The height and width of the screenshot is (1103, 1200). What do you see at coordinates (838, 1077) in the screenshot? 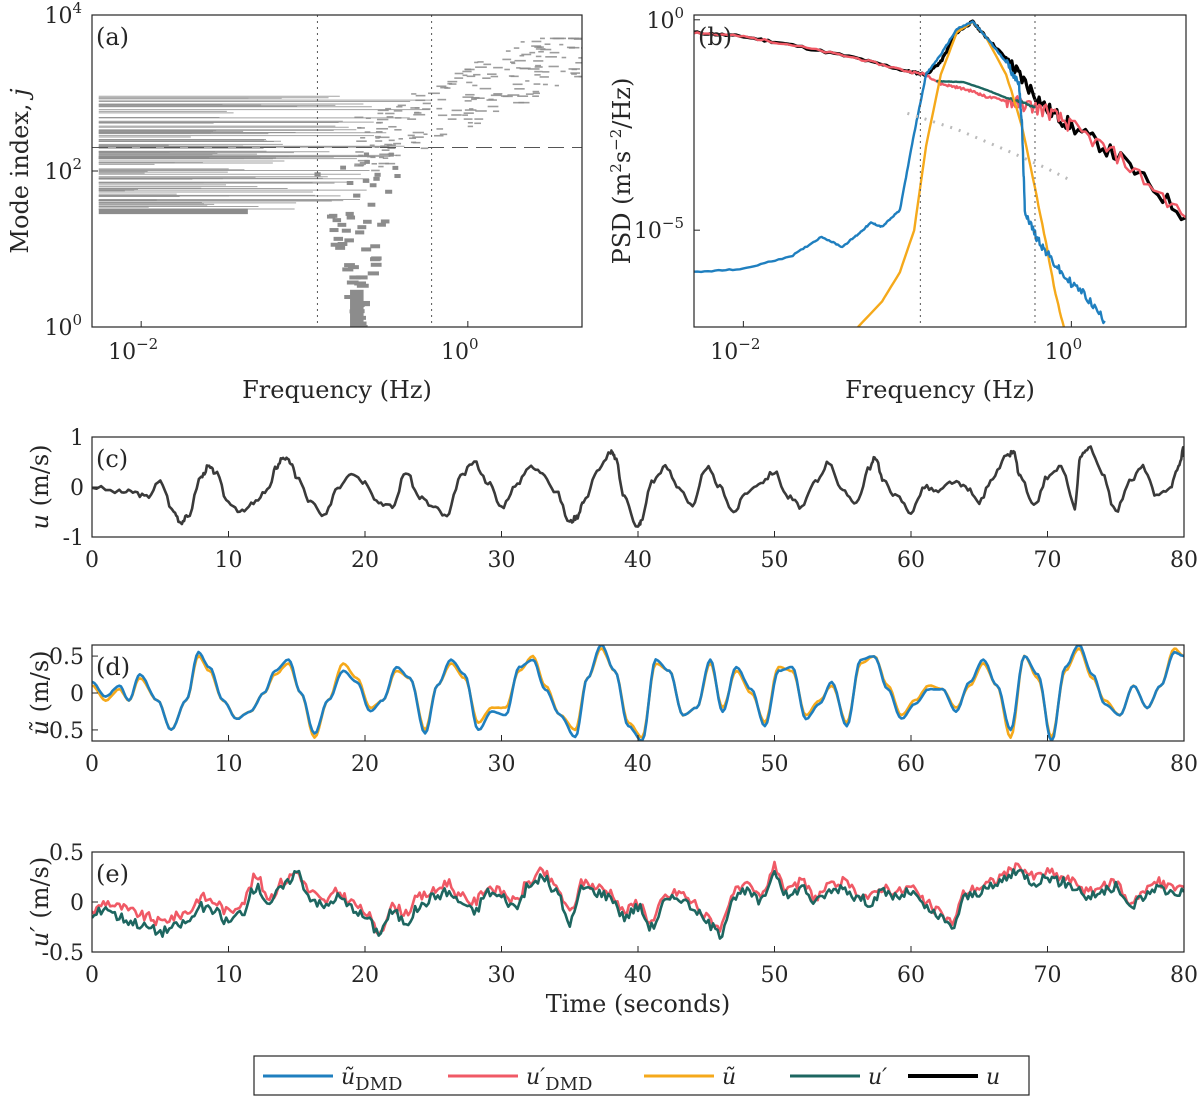
I see `legend-item-u-prime: u′` at bounding box center [838, 1077].